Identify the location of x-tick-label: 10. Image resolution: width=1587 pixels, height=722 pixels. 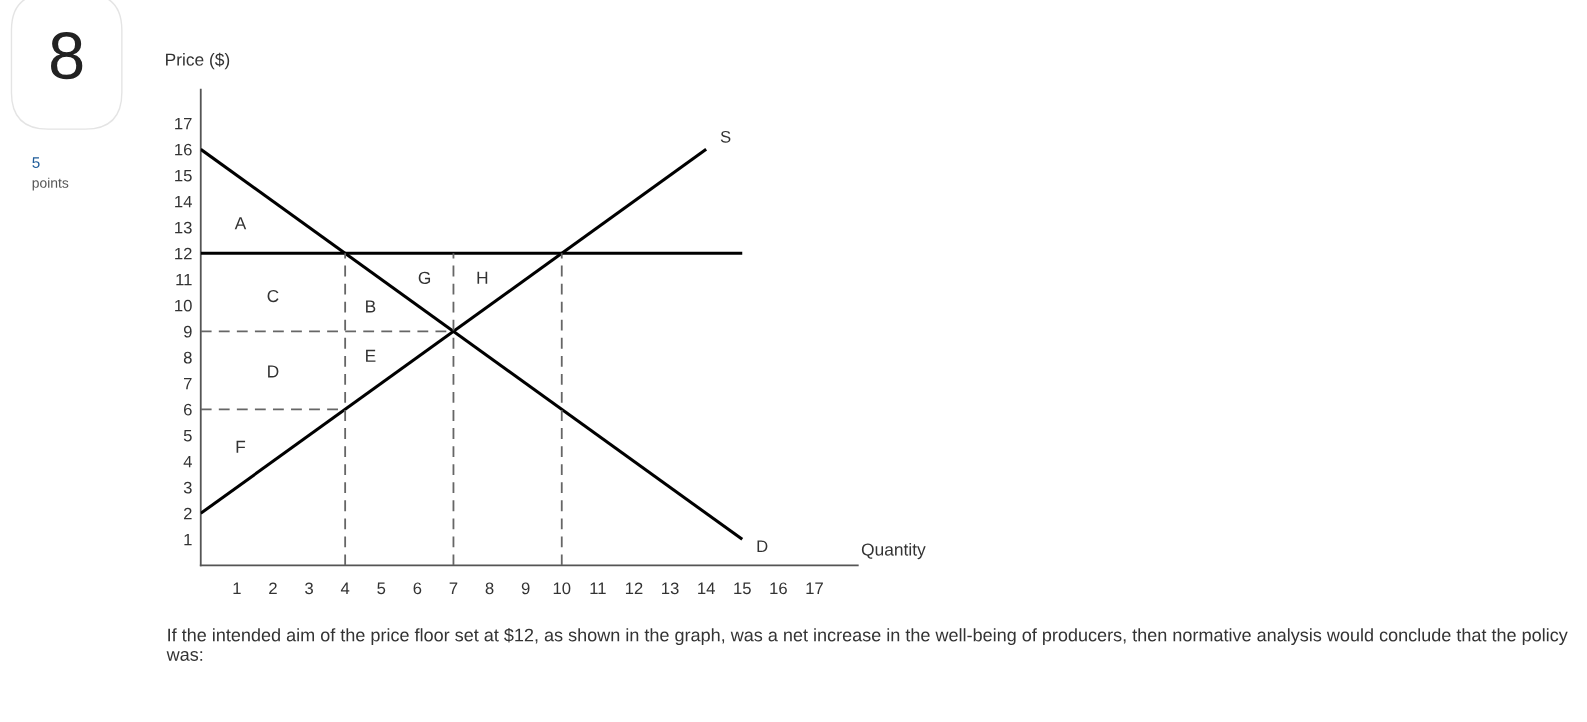
(562, 588).